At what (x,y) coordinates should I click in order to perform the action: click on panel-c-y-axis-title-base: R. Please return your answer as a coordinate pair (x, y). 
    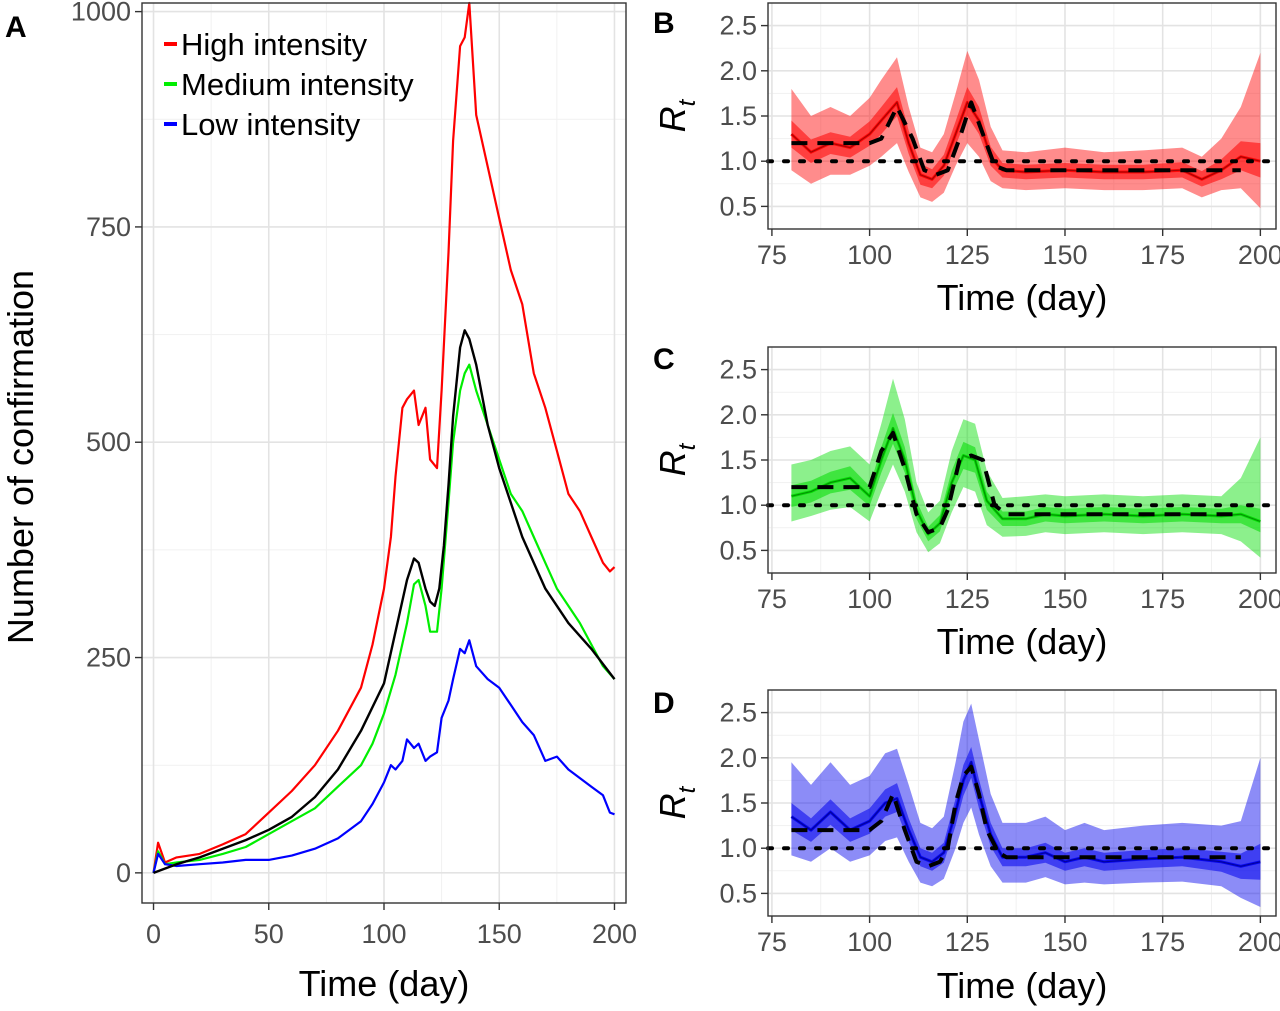
    Looking at the image, I should click on (672, 463).